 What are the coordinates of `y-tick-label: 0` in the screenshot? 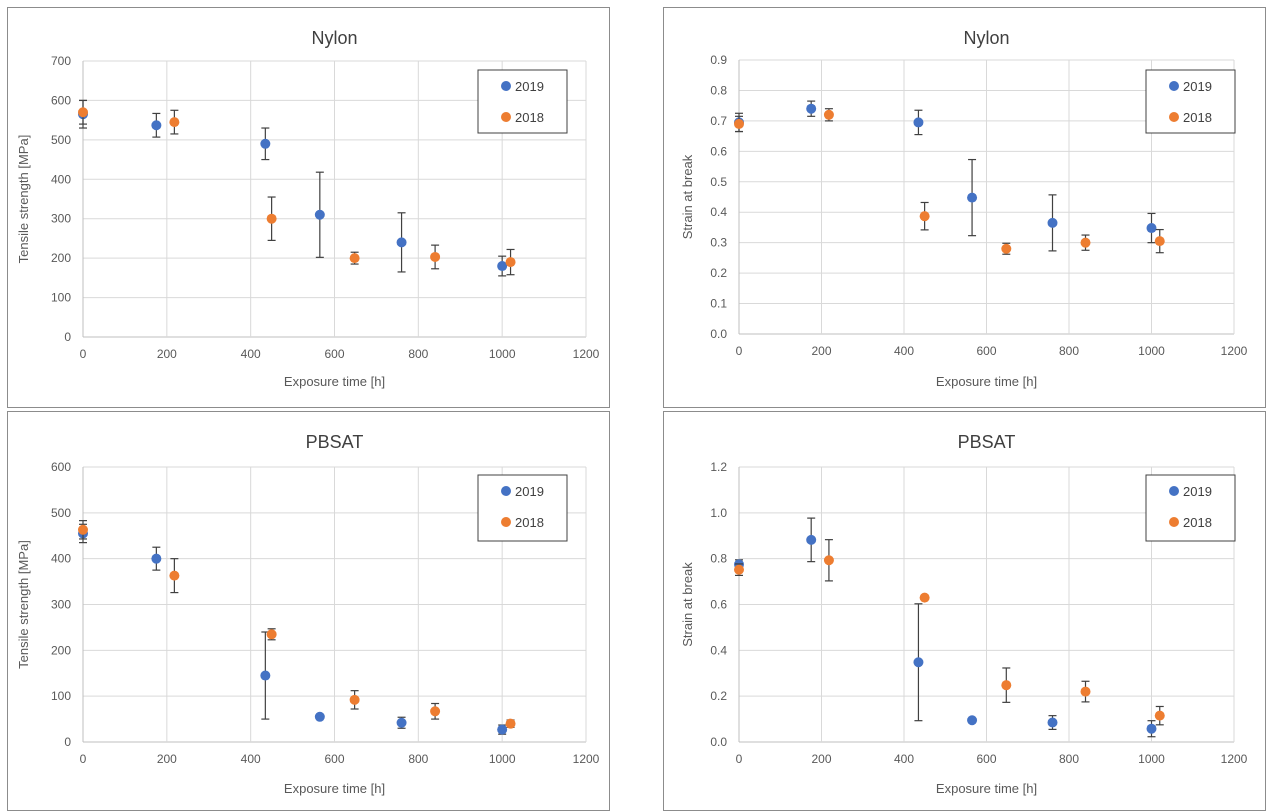 It's located at (67, 337).